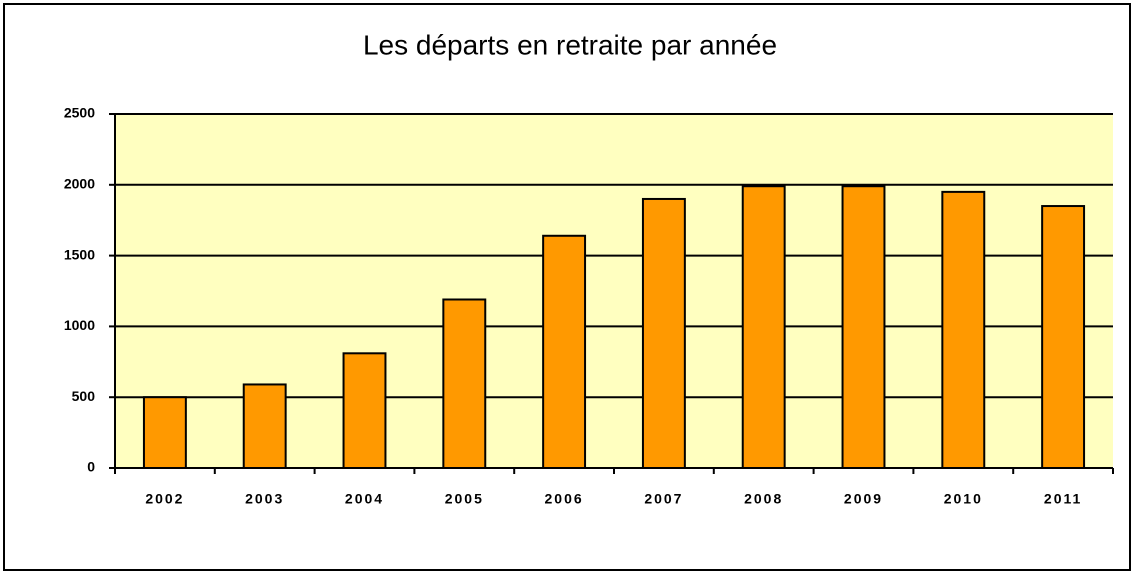  Describe the element at coordinates (1063, 499) in the screenshot. I see `x-tick-label: 2011` at that location.